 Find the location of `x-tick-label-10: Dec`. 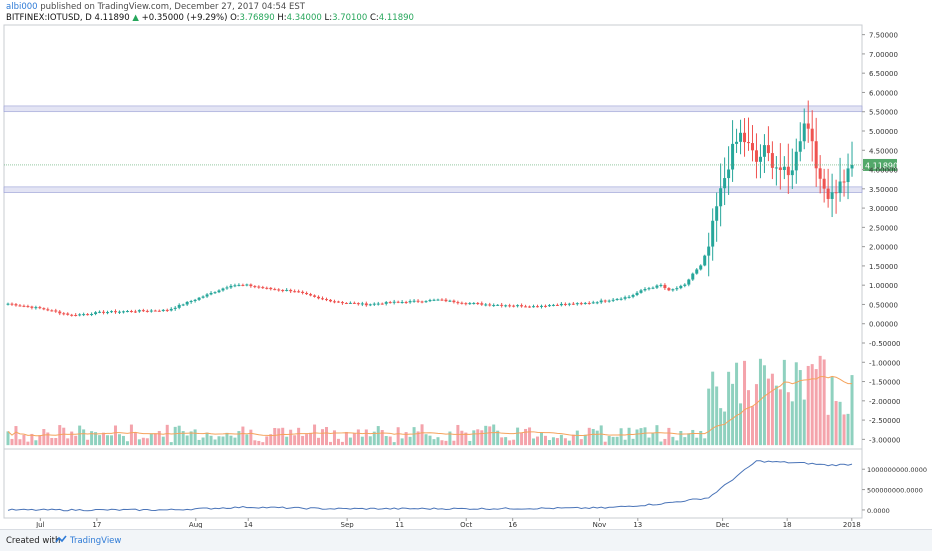

x-tick-label-10: Dec is located at coordinates (723, 524).